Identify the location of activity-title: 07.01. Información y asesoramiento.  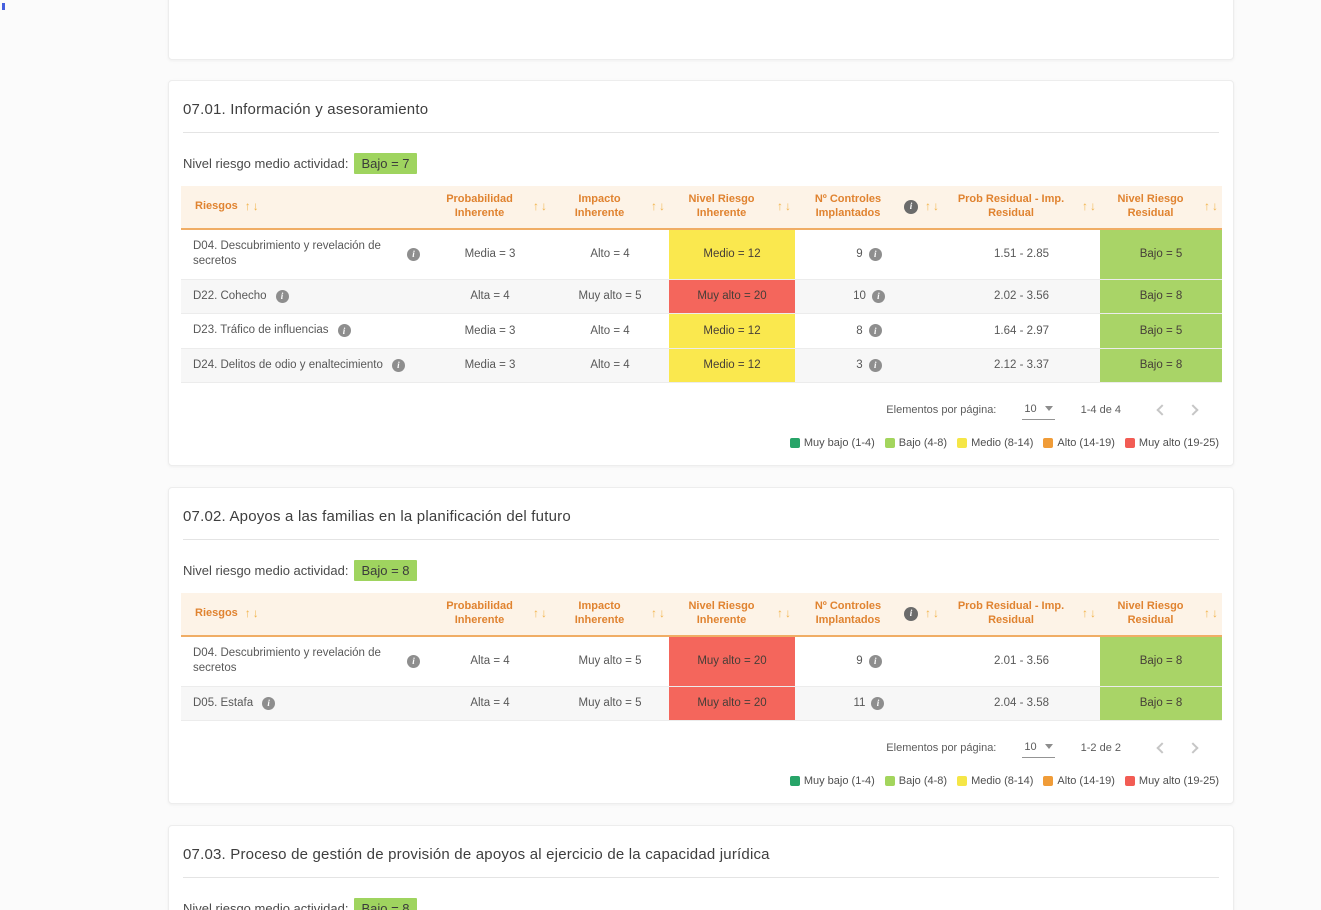
(306, 109).